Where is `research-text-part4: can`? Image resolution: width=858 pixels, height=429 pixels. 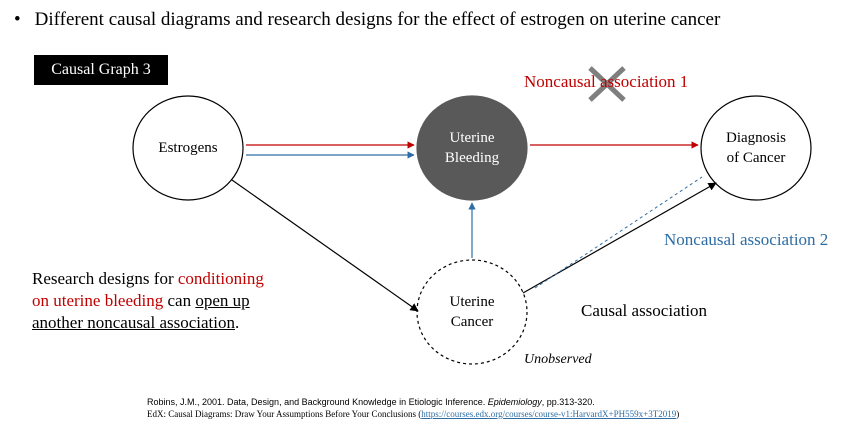 research-text-part4: can is located at coordinates (179, 300).